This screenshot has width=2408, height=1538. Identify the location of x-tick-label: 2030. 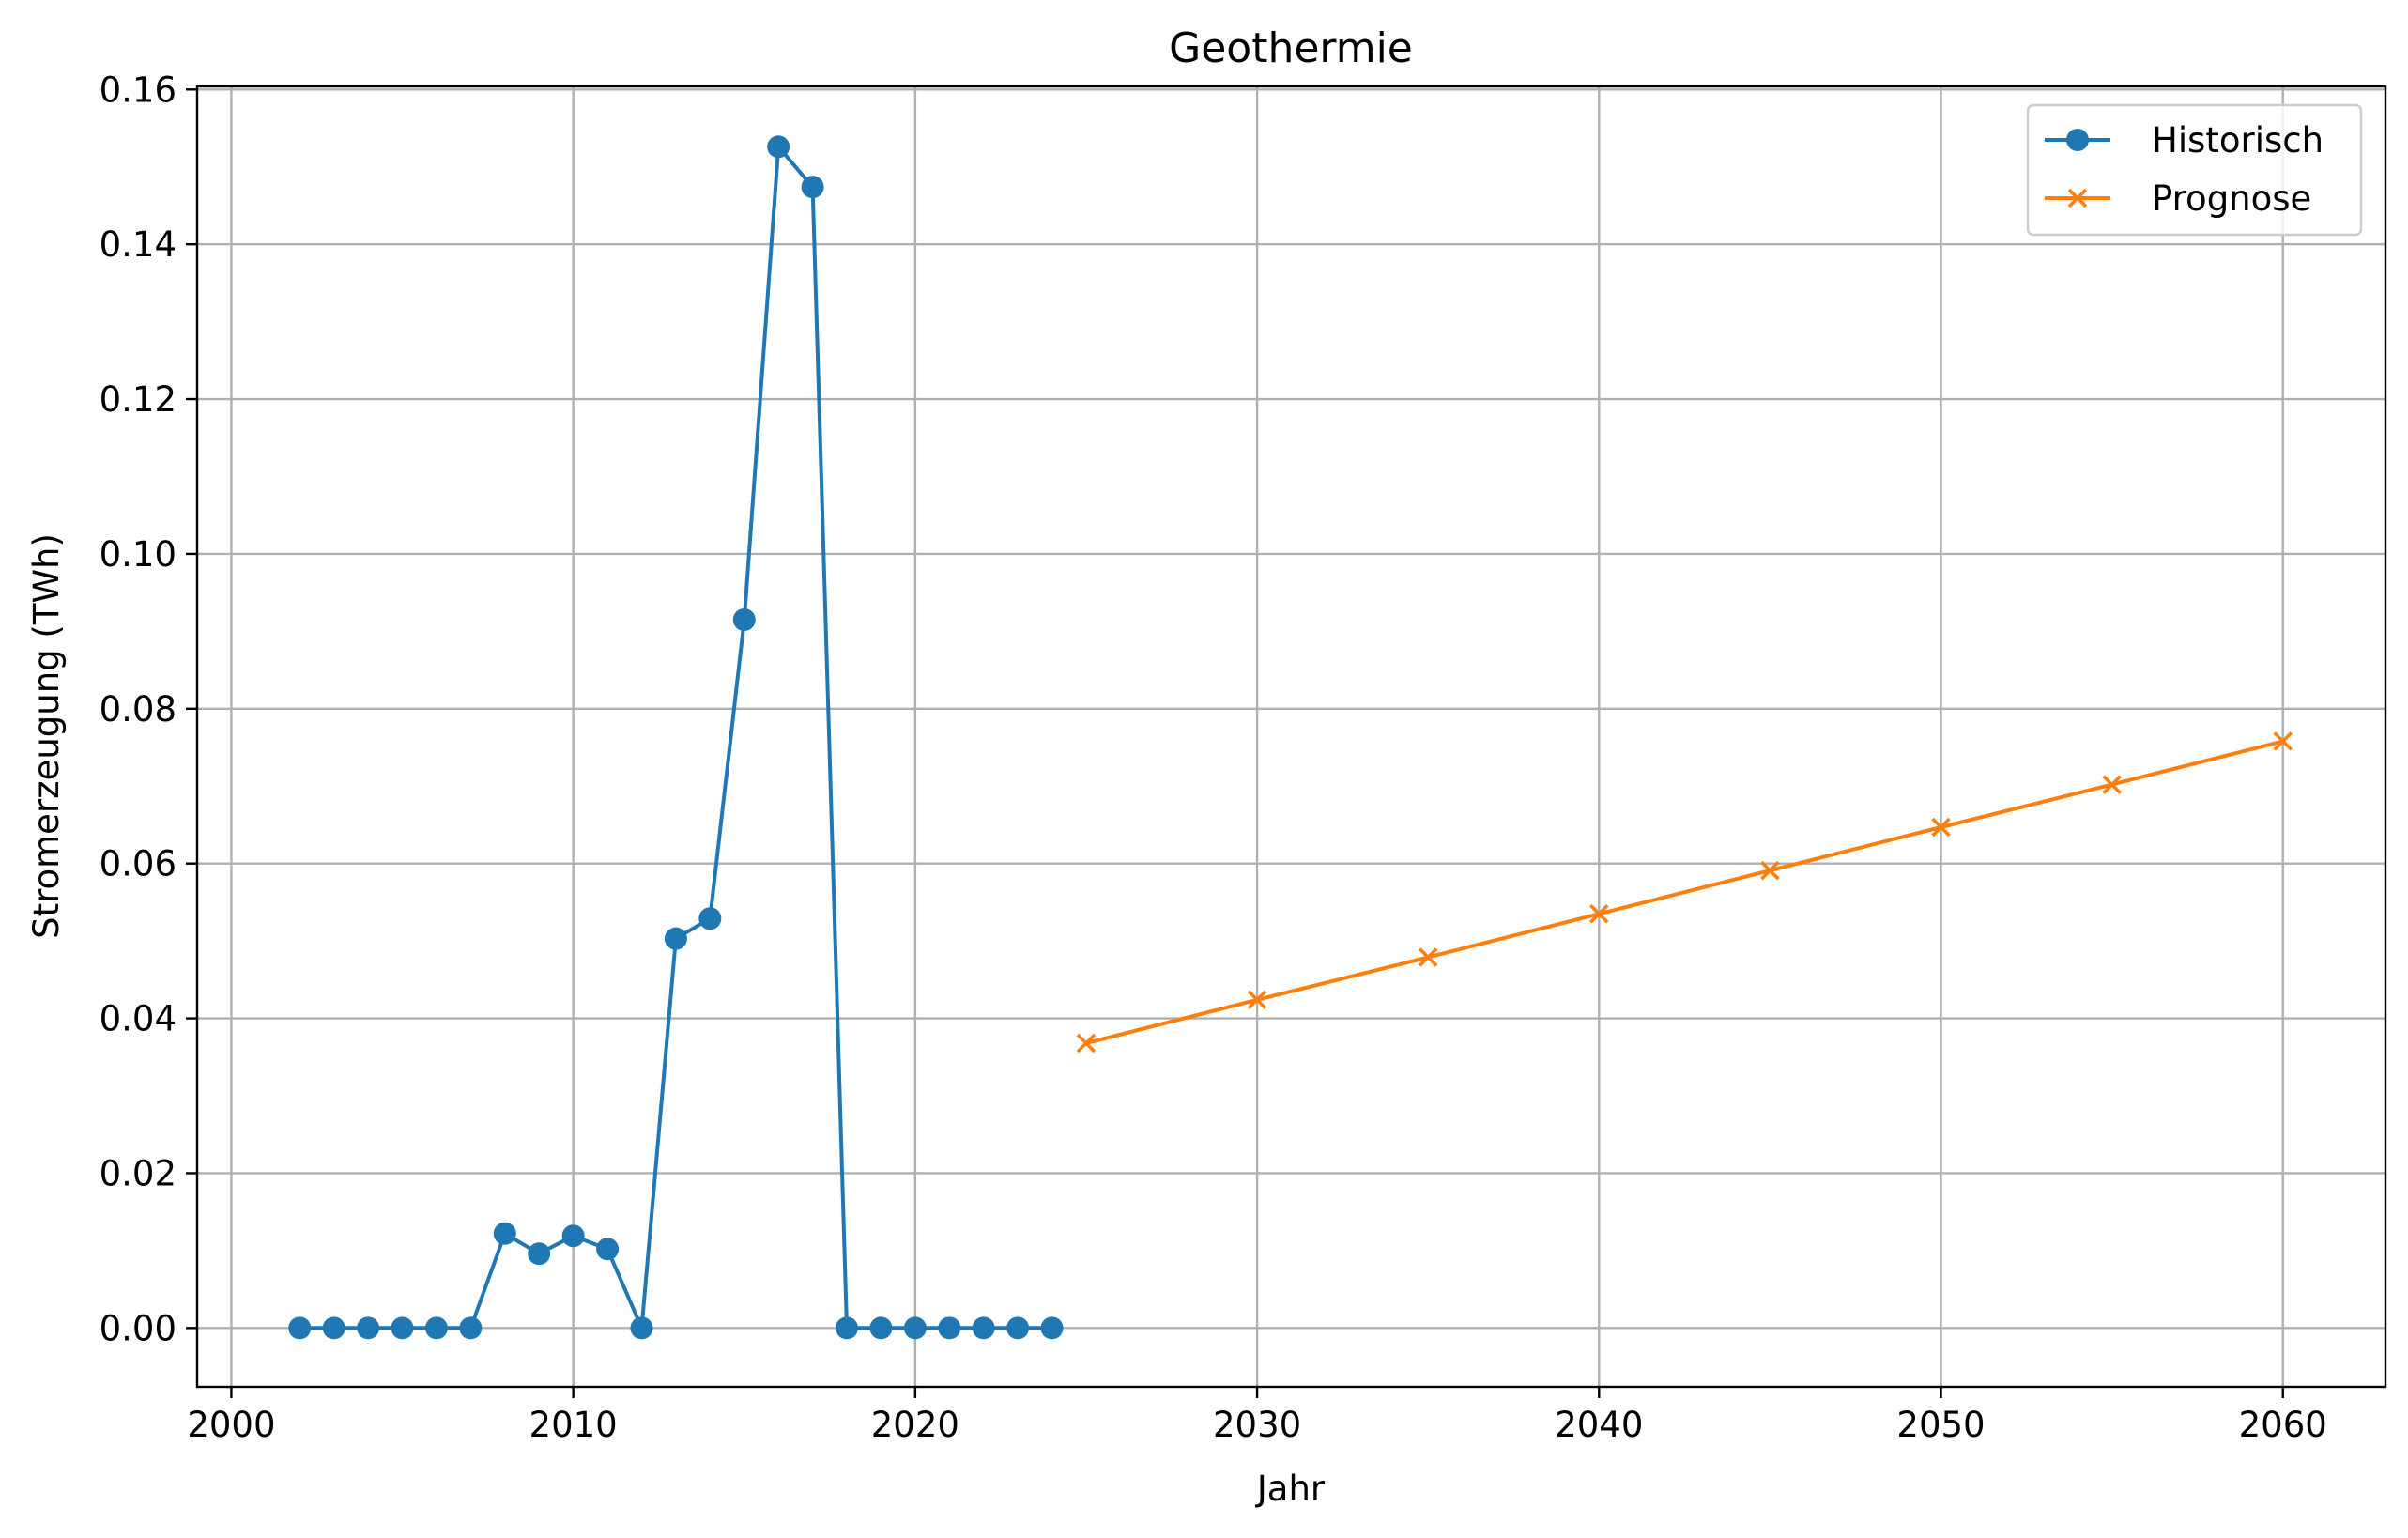
(1257, 1425).